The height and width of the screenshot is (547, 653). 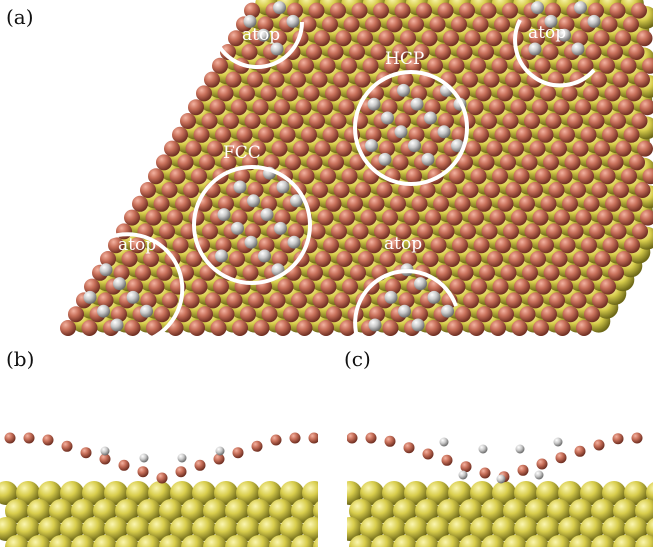 What do you see at coordinates (500, 514) in the screenshot?
I see `substrate-slab` at bounding box center [500, 514].